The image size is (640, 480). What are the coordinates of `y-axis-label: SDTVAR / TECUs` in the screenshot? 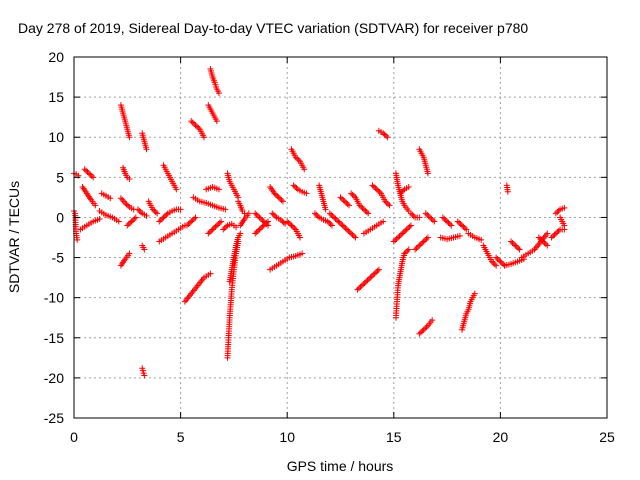 It's located at (14, 237).